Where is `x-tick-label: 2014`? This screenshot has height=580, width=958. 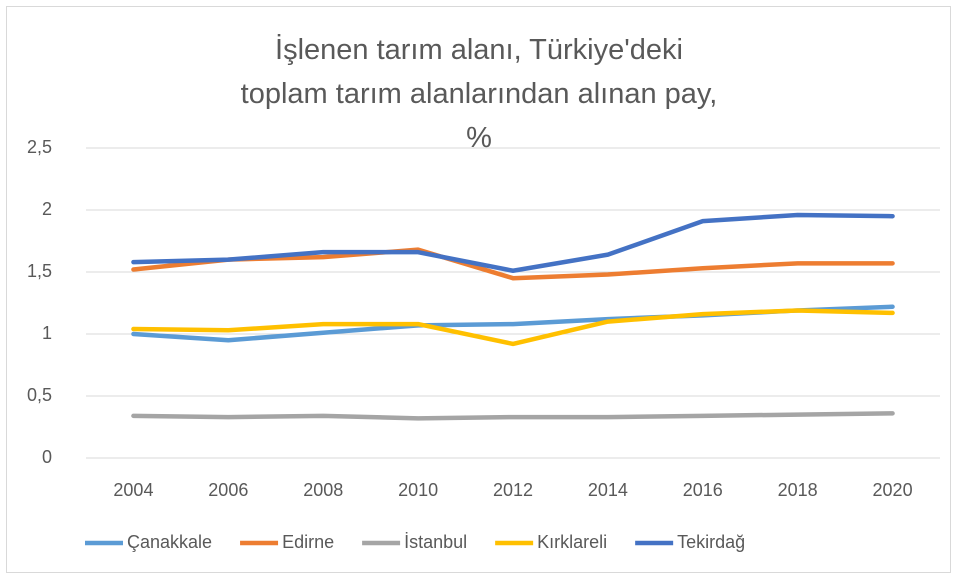 x-tick-label: 2014 is located at coordinates (608, 490).